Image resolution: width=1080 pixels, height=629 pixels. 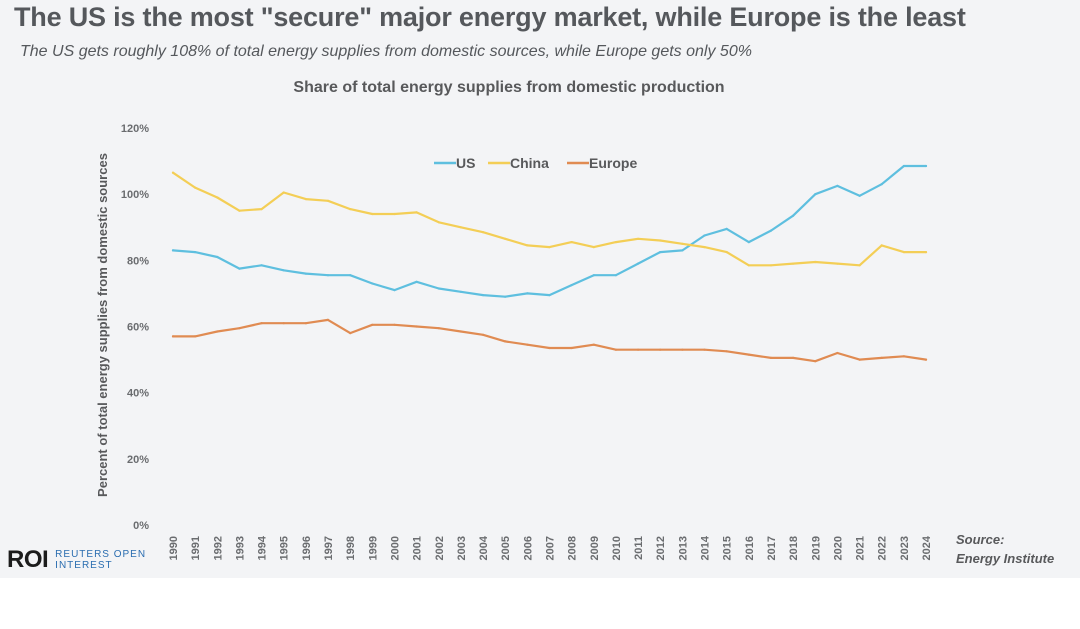 I want to click on x-tick-label: 2017, so click(x=772, y=548).